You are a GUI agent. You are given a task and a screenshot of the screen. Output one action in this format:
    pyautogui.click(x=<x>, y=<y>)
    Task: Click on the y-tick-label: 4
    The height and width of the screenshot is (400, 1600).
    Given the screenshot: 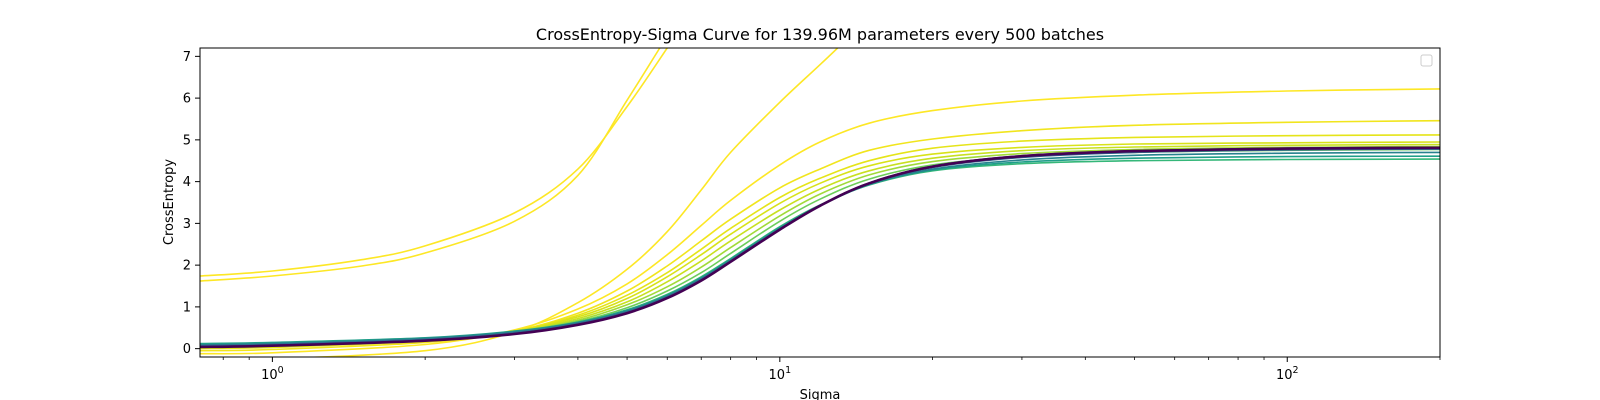 What is the action you would take?
    pyautogui.click(x=187, y=182)
    